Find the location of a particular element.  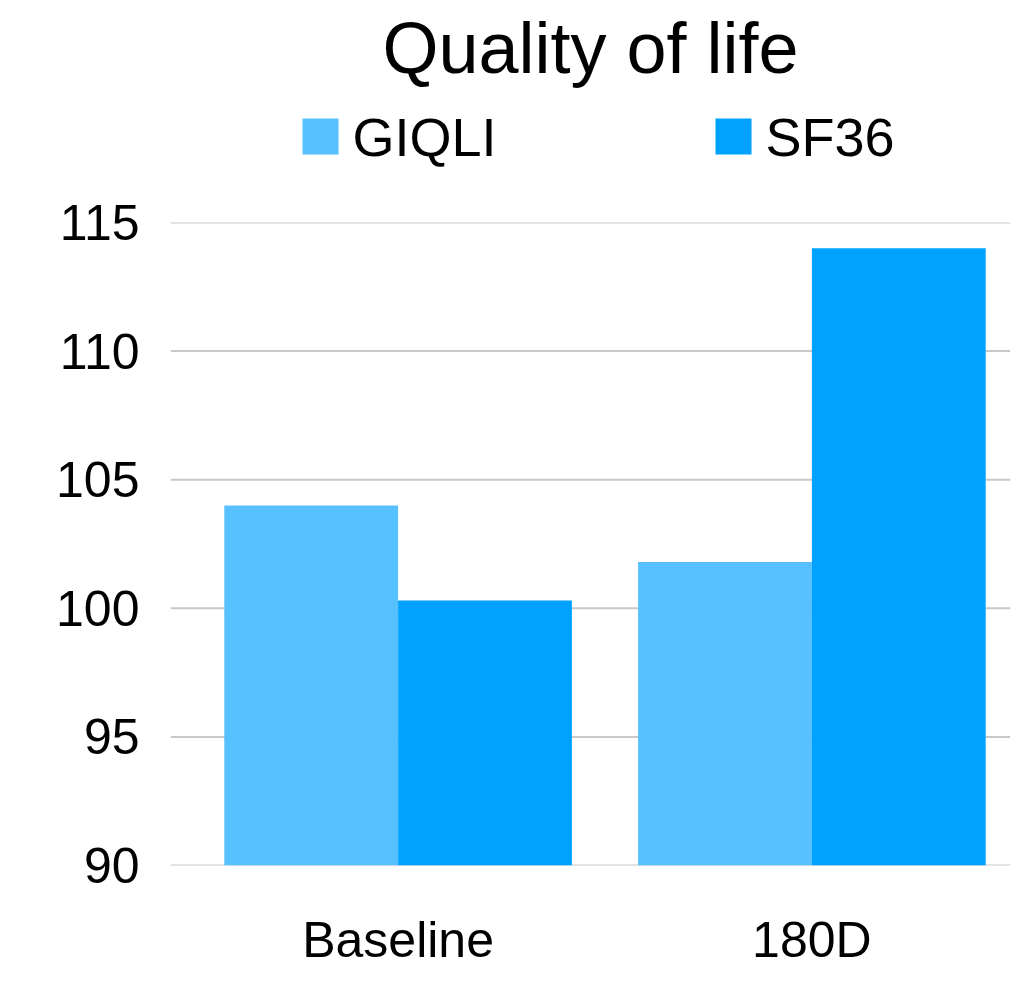

y-tick-label: 110 is located at coordinates (99, 351).